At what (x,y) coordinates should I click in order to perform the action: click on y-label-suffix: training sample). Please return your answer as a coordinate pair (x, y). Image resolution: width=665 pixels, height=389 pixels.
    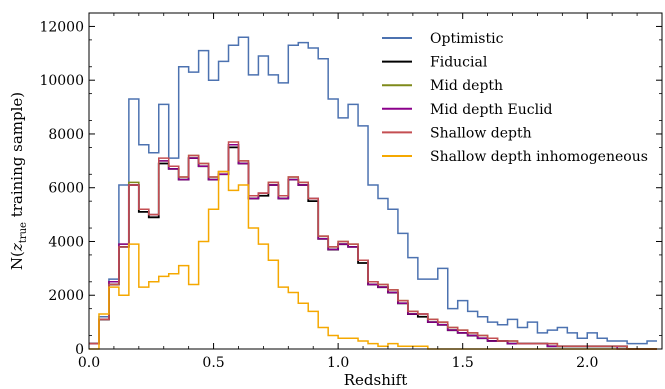
    Looking at the image, I should click on (17, 157).